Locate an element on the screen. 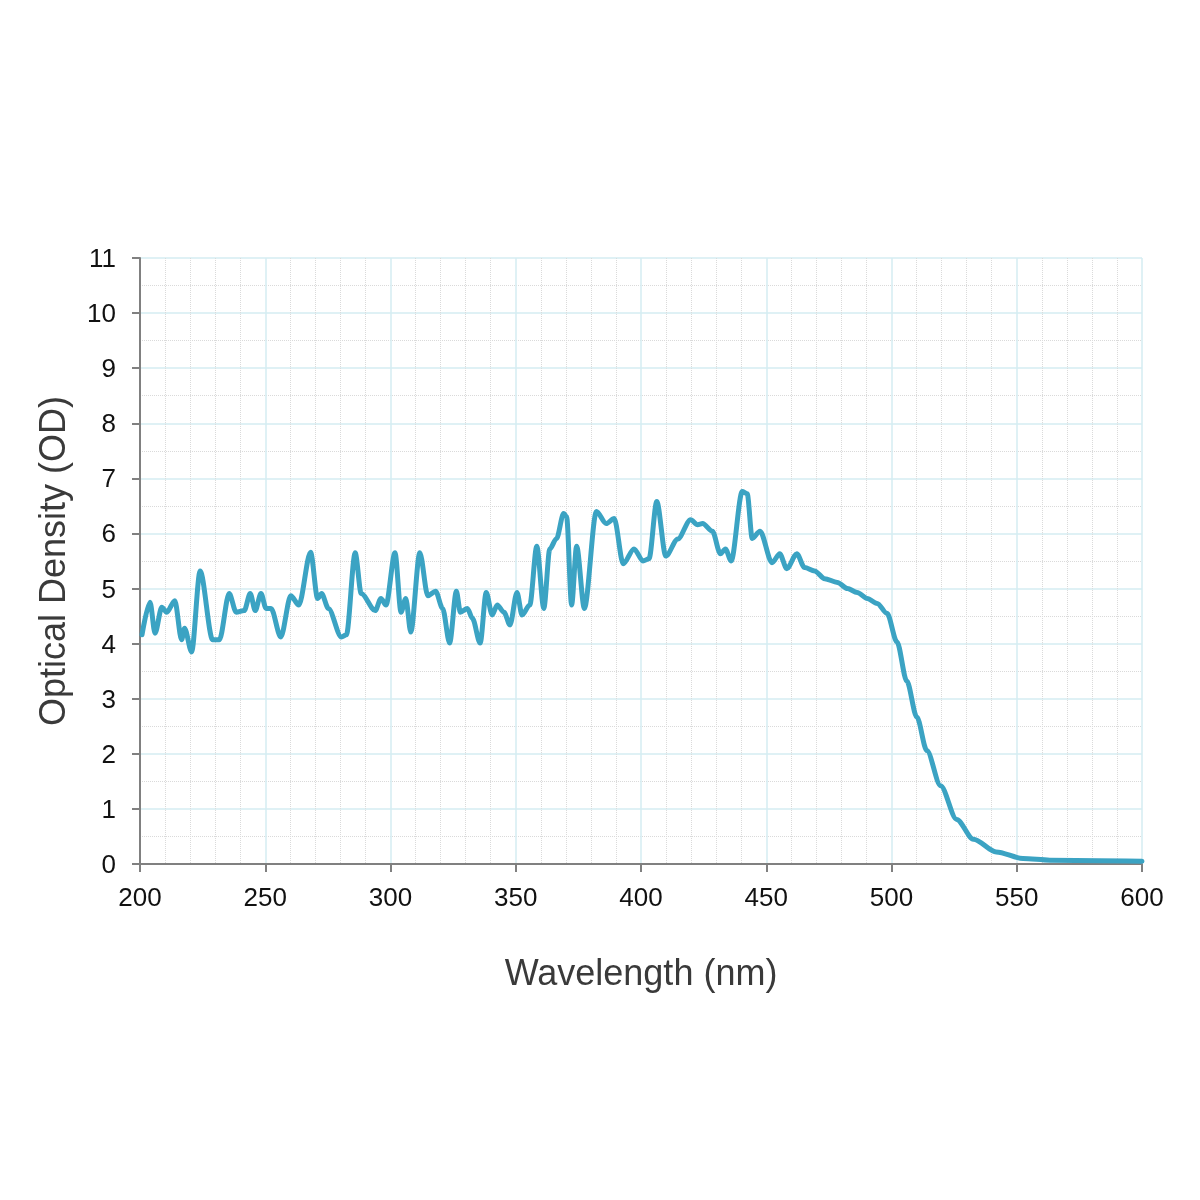  y-tick-label: 1 is located at coordinates (108, 808).